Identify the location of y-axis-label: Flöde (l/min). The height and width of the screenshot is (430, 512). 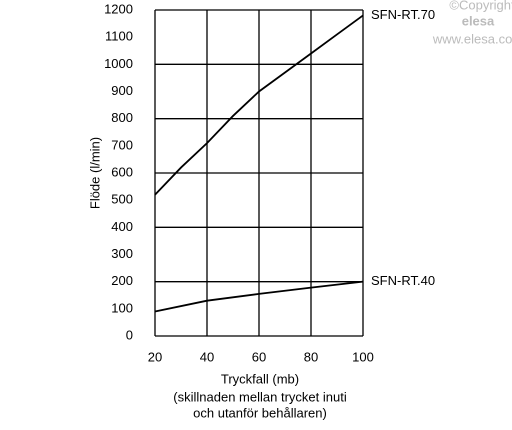
(94, 173).